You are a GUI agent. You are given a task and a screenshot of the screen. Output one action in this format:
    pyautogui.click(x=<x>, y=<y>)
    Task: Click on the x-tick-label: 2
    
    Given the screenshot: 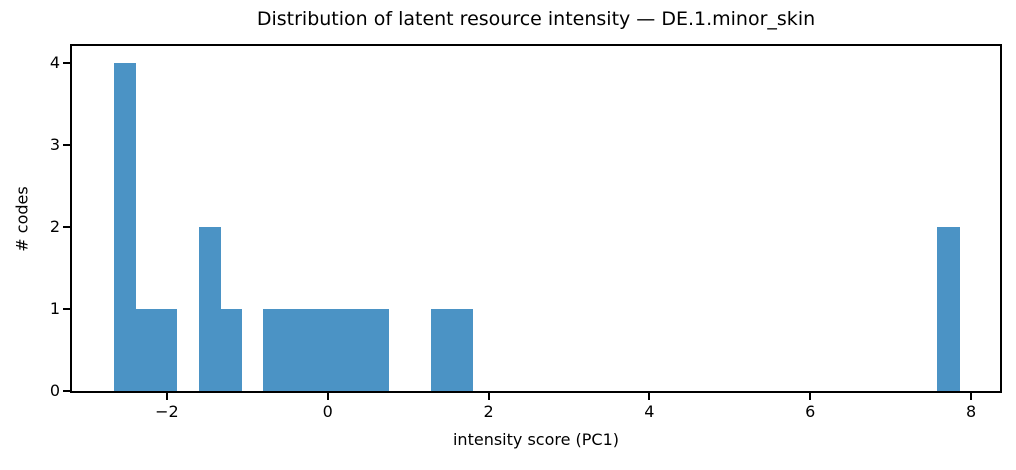 What is the action you would take?
    pyautogui.click(x=488, y=411)
    